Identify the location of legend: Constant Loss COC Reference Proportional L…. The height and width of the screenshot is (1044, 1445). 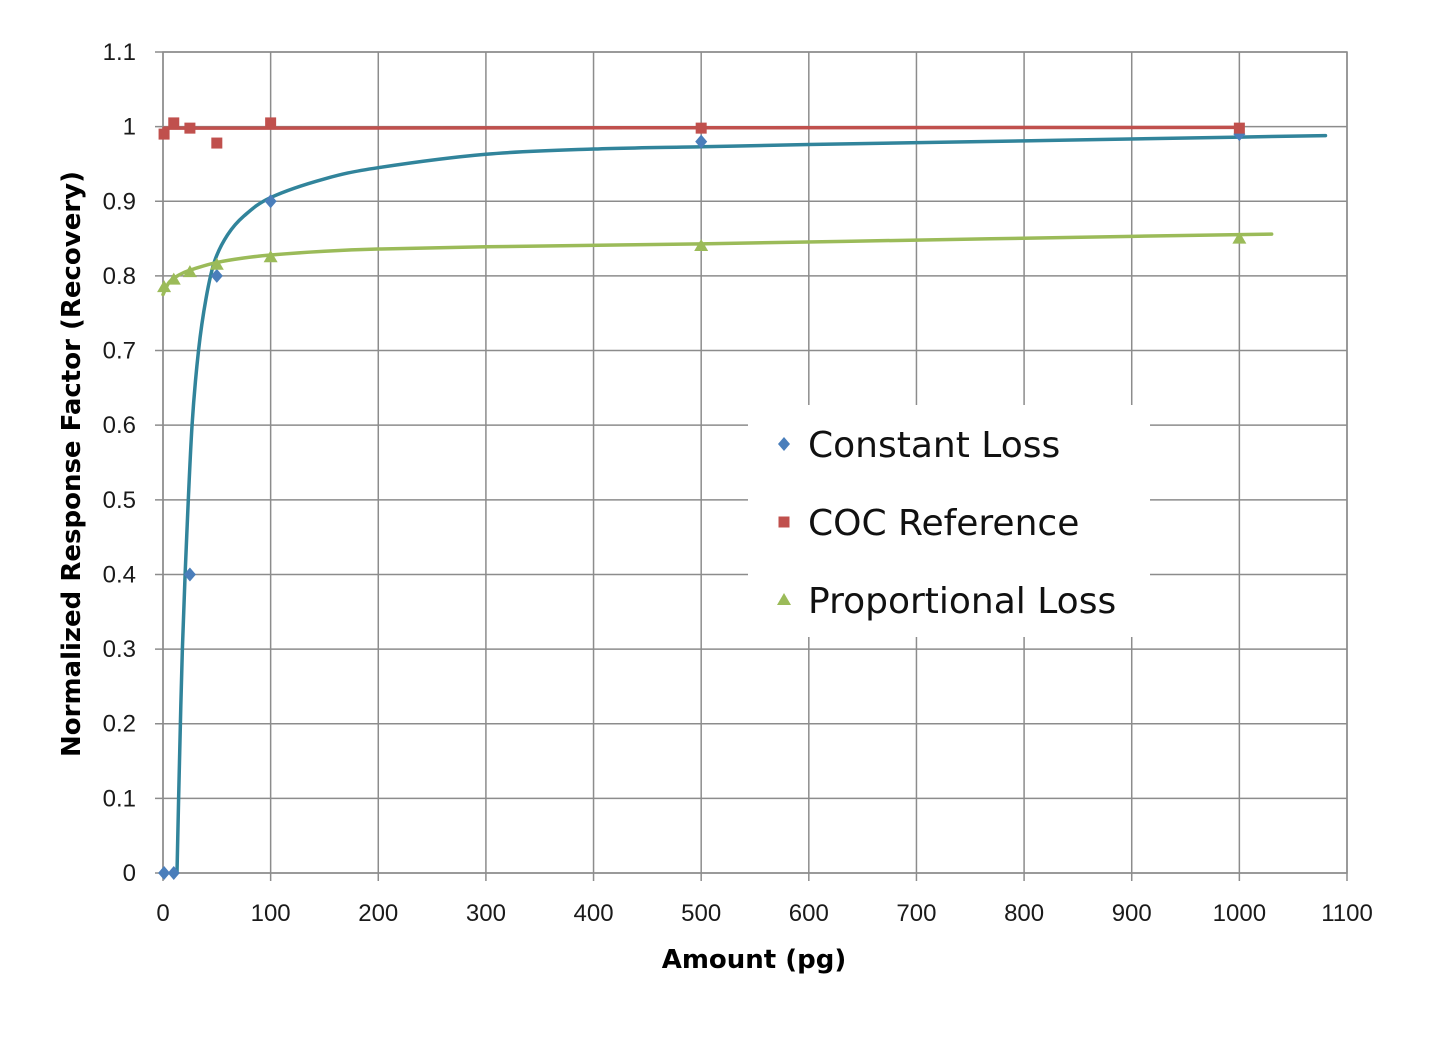
(949, 521).